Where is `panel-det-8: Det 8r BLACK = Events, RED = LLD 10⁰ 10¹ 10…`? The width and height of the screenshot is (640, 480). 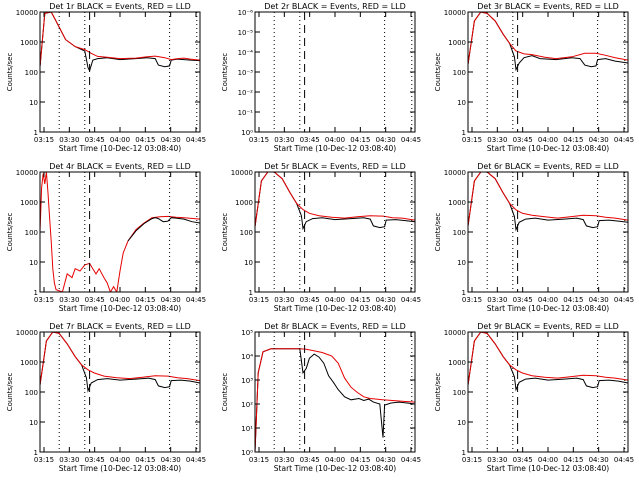
panel-det-8: Det 8r BLACK = Events, RED = LLD 10⁰ 10¹ 10… is located at coordinates (321, 397).